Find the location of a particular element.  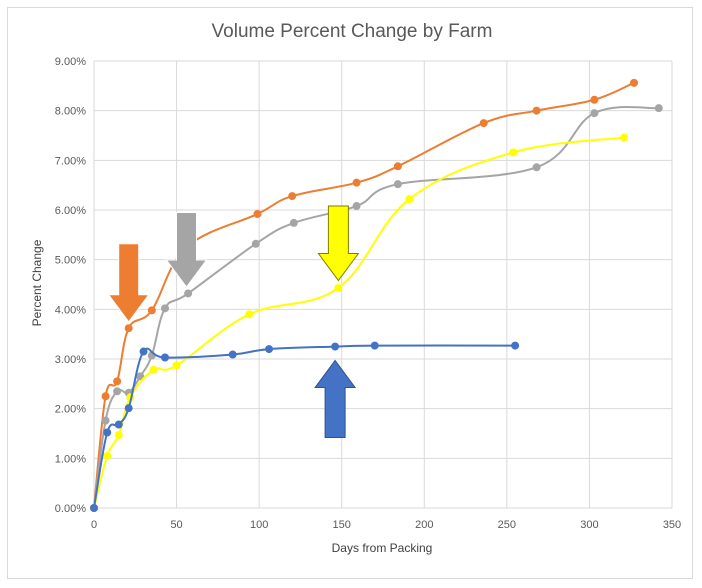

y-tick-label: 2.00% is located at coordinates (70, 410).